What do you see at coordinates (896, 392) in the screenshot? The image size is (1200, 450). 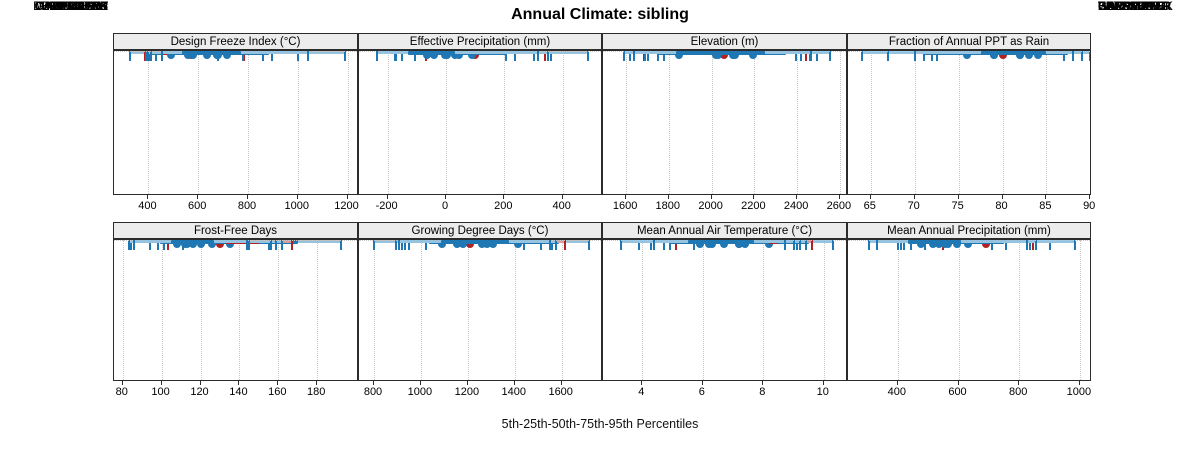 I see `axis-tick-label: 400` at bounding box center [896, 392].